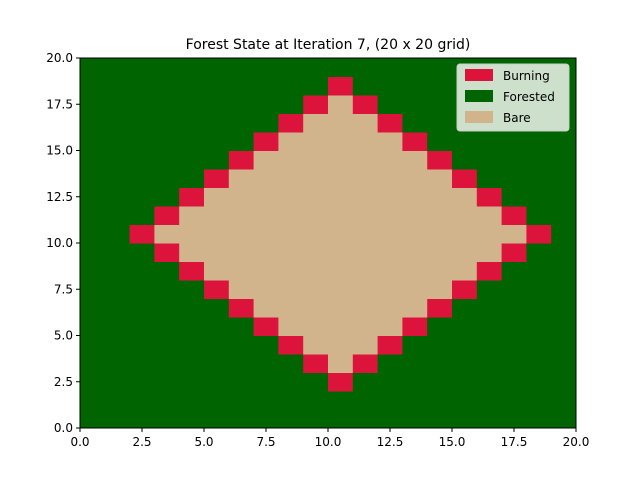  I want to click on x-tick-label: 2.5, so click(141, 442).